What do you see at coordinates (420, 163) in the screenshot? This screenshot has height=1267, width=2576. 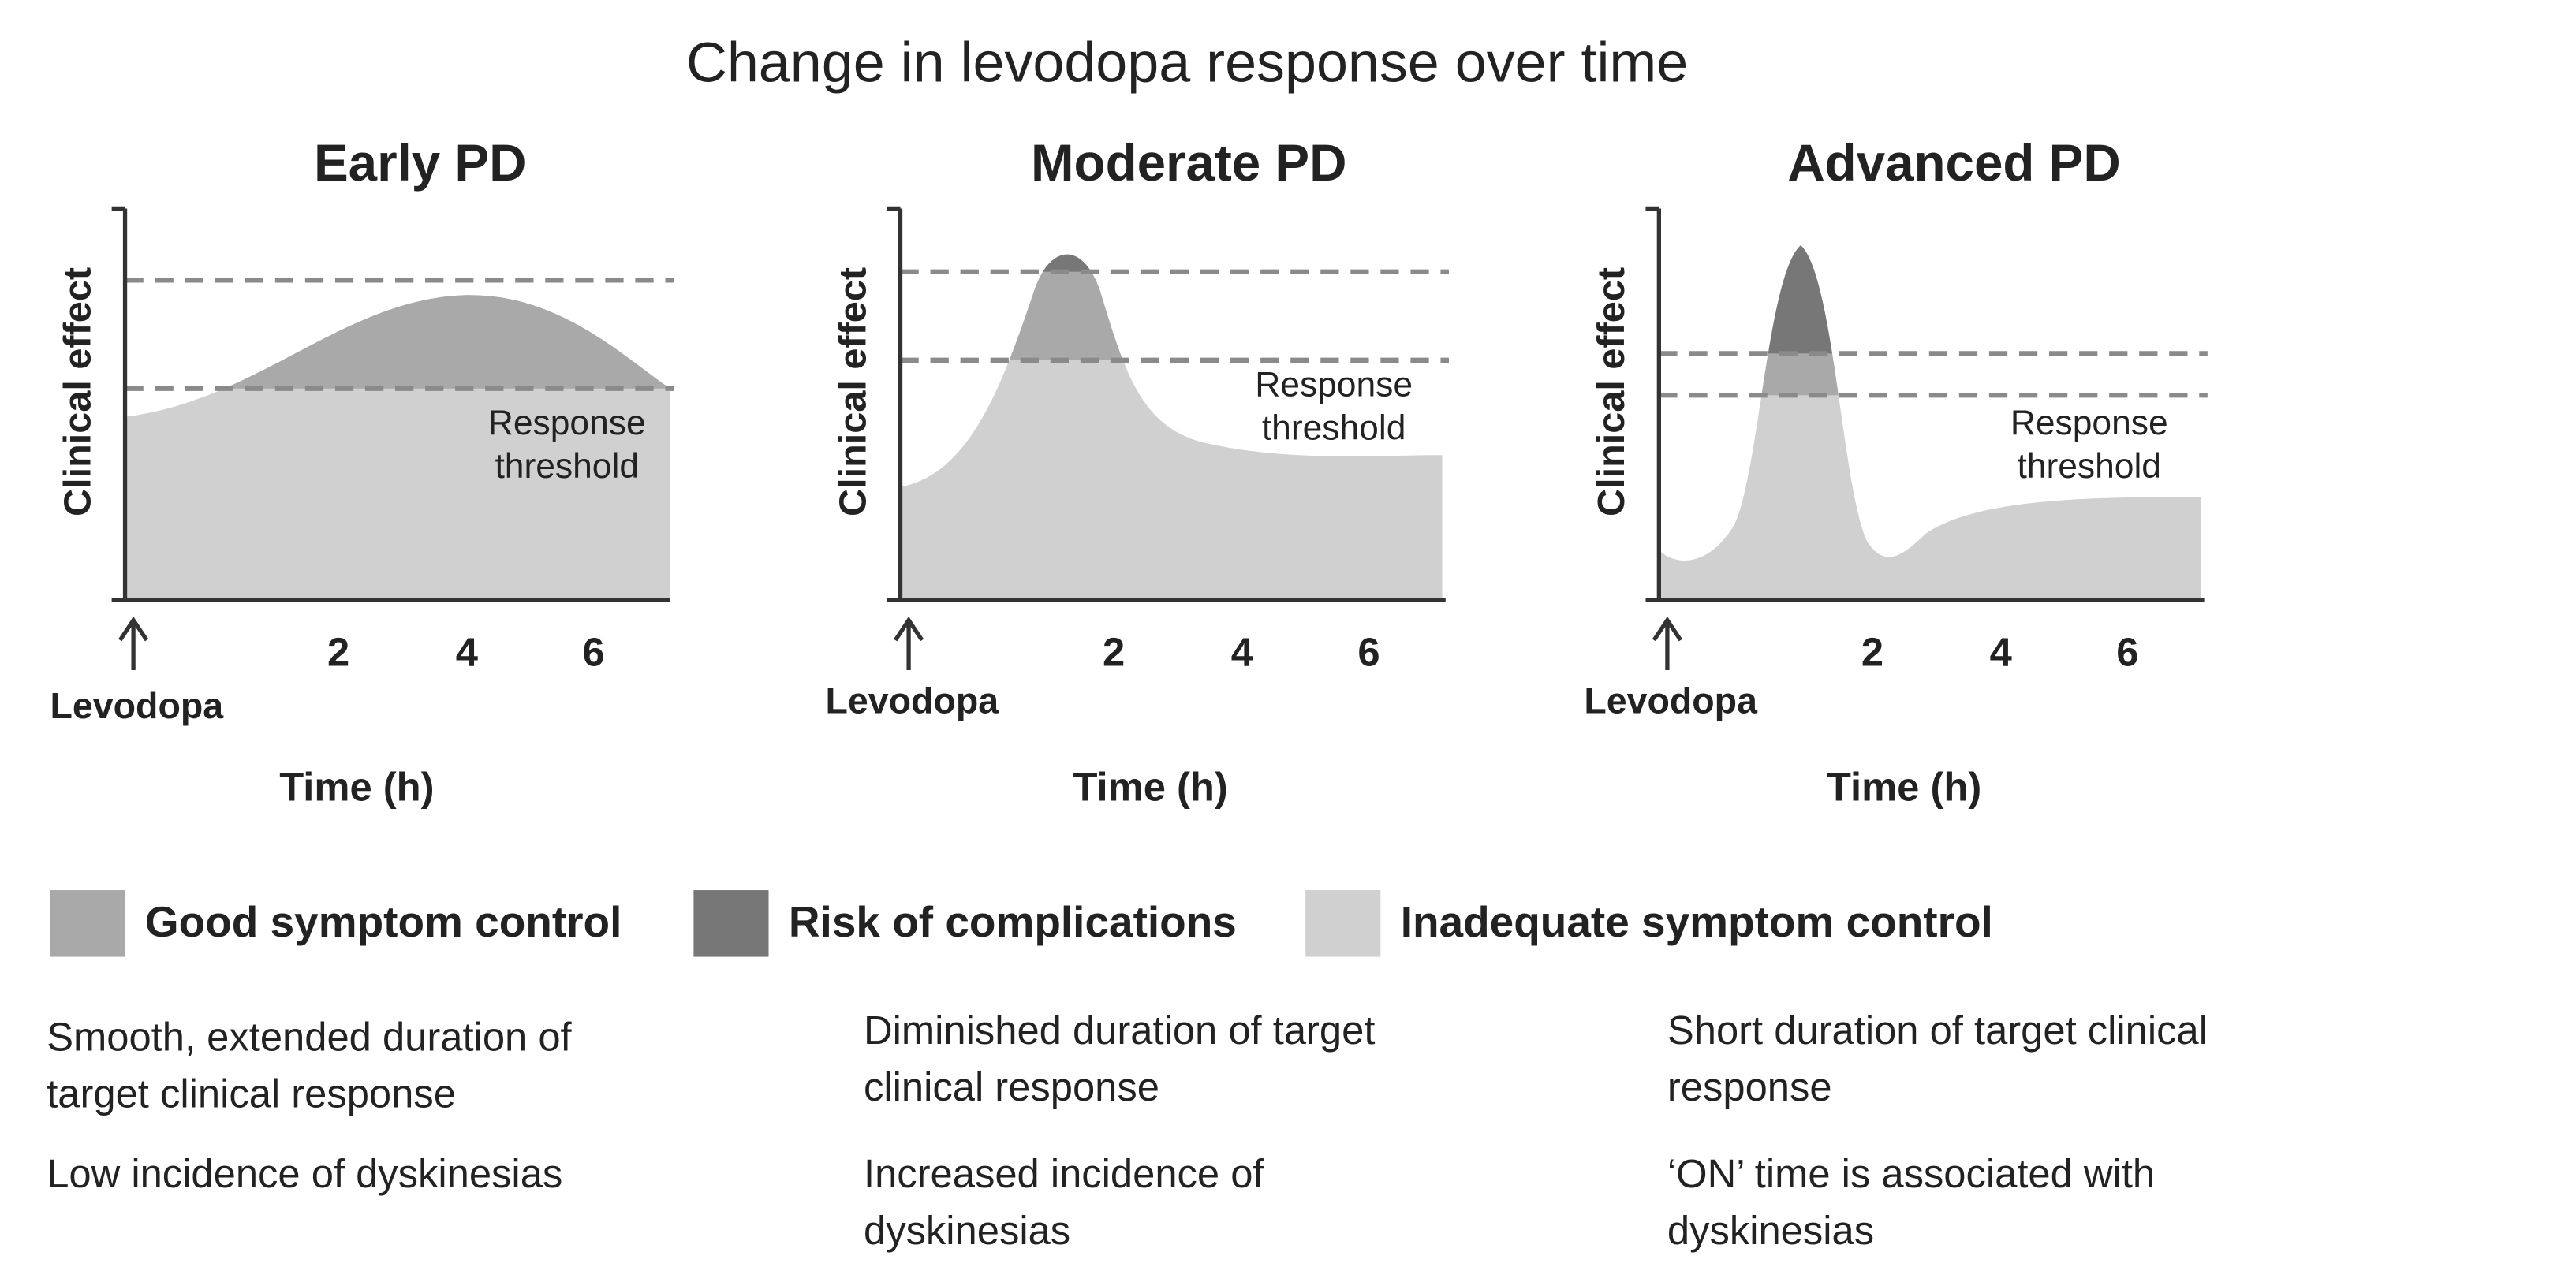 I see `panel-title: Early PD` at bounding box center [420, 163].